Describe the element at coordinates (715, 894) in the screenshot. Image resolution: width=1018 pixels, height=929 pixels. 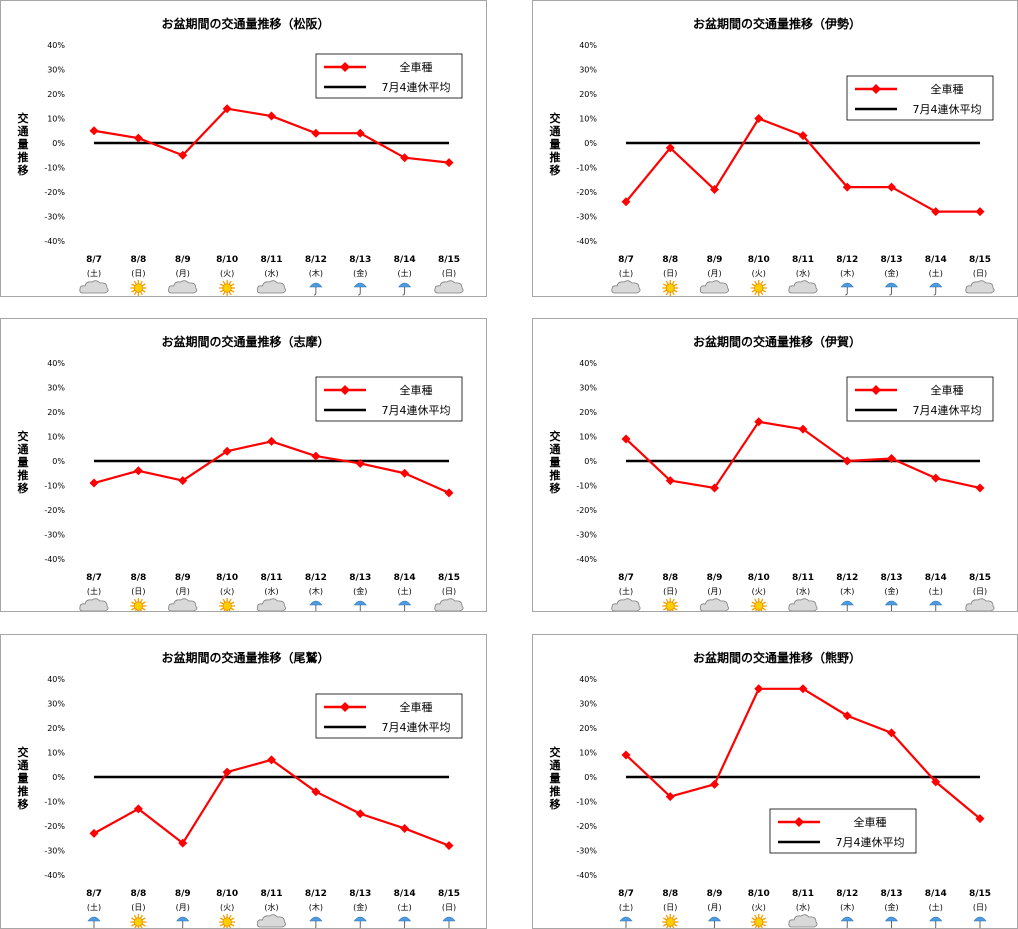
I see `x-tick-label: 8/9` at that location.